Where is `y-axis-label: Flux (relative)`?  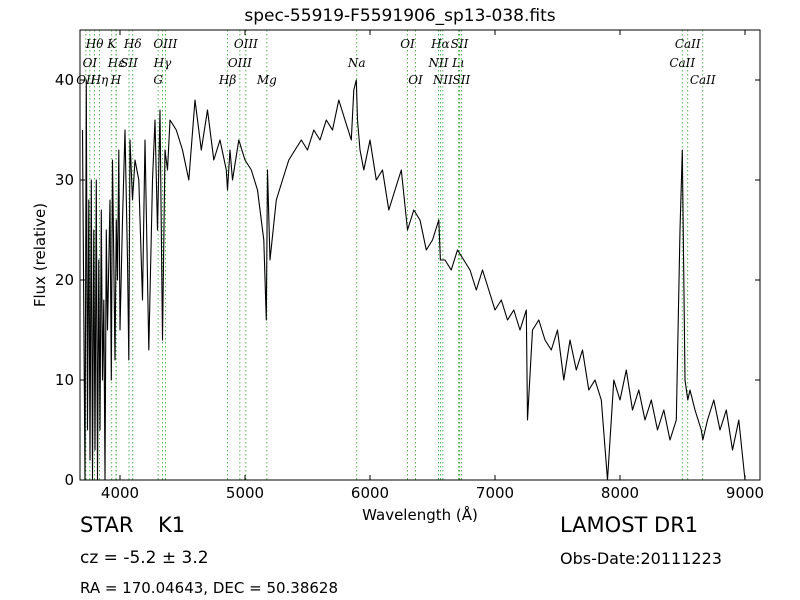
y-axis-label: Flux (relative) is located at coordinates (40, 255).